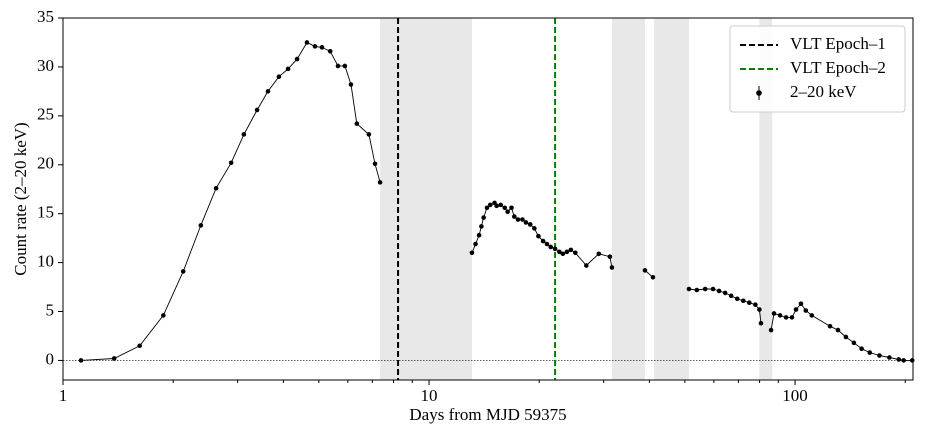  I want to click on legend-label: VLT Epoch–1, so click(838, 43).